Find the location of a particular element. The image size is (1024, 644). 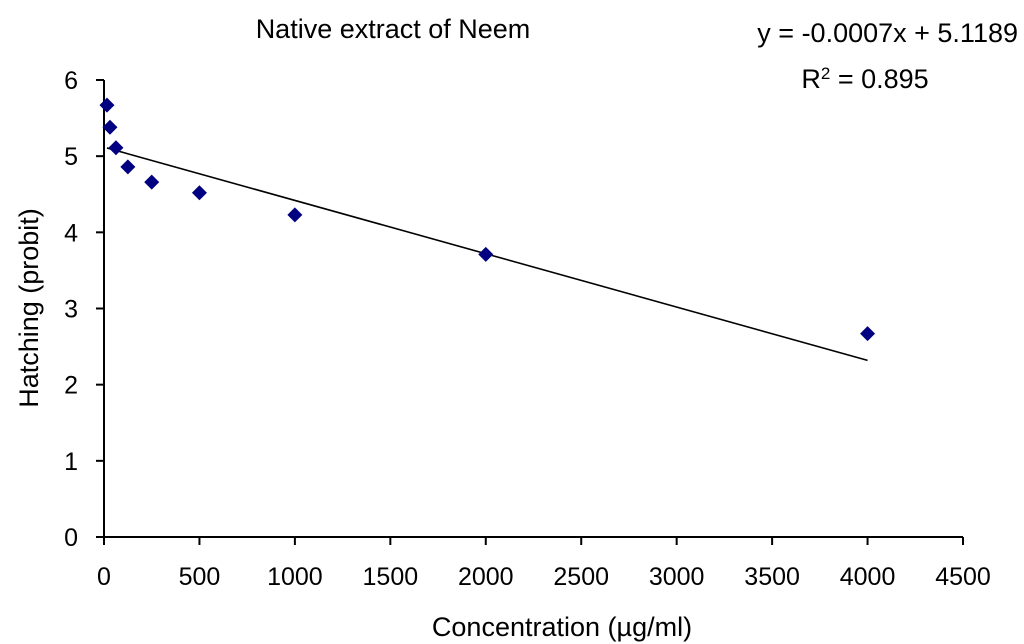

y-tick-label: 2 is located at coordinates (71, 386).